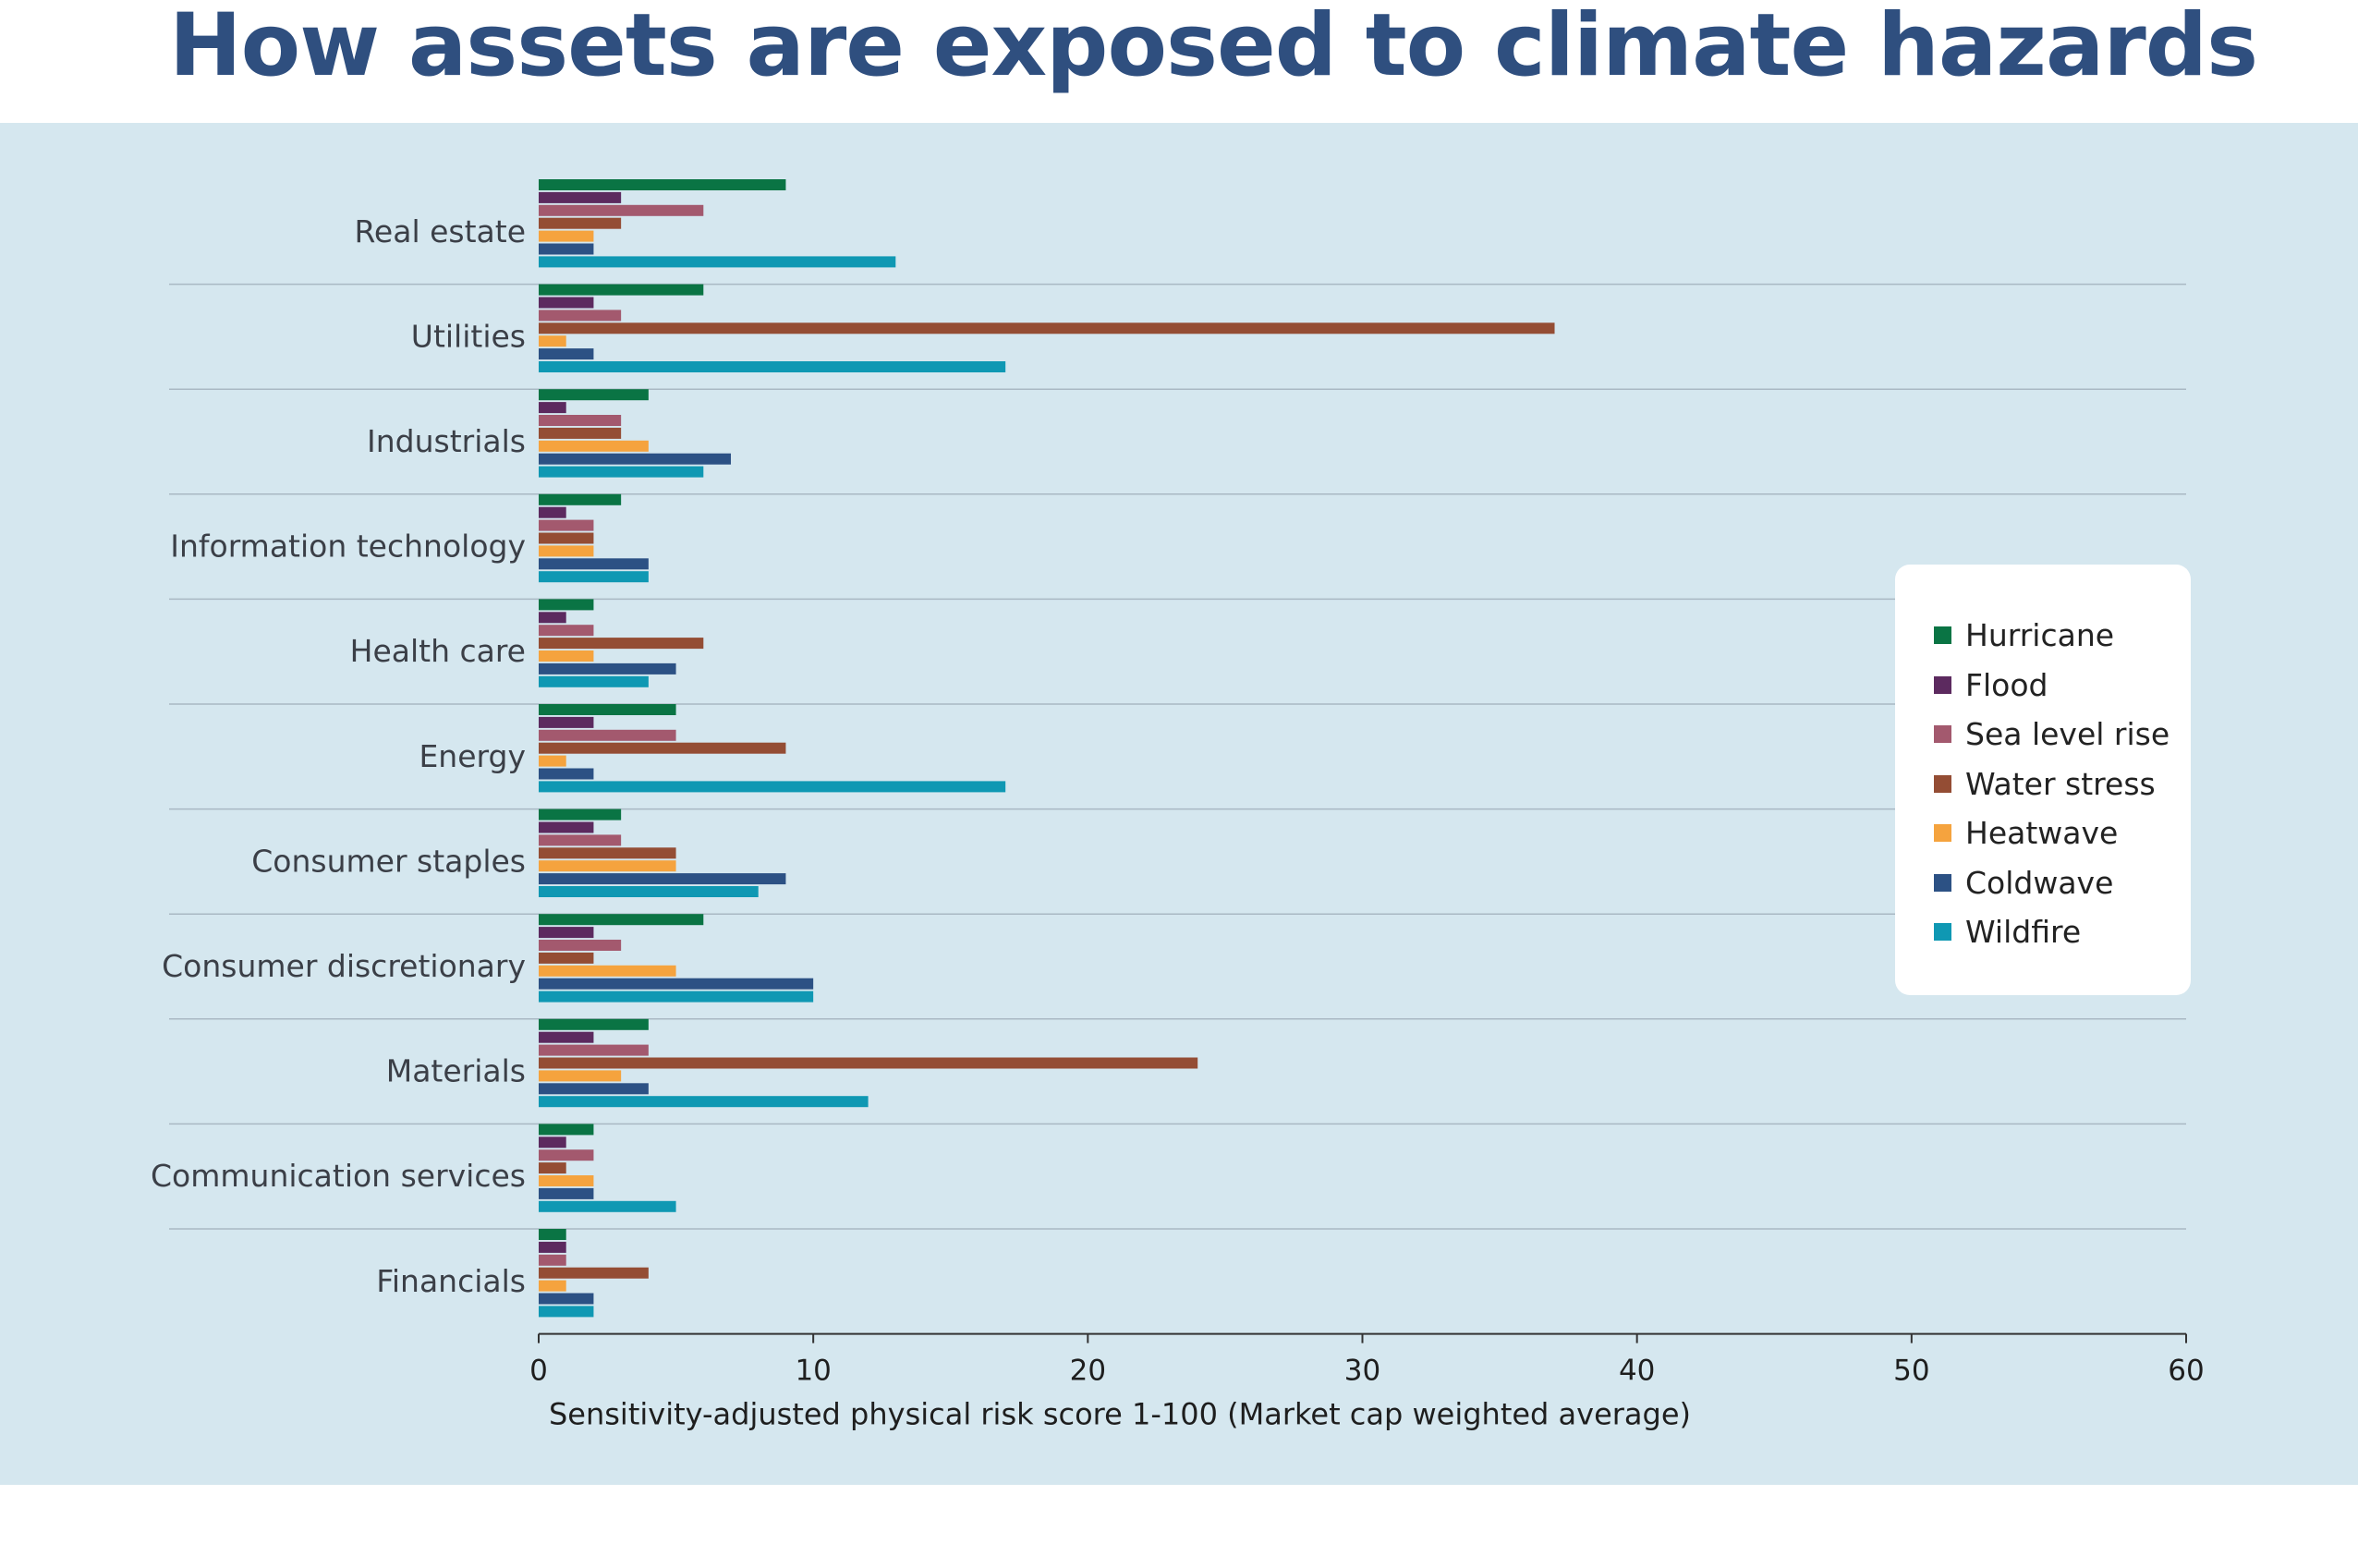 Image resolution: width=2358 pixels, height=1568 pixels. I want to click on legend-label: Flood, so click(2006, 684).